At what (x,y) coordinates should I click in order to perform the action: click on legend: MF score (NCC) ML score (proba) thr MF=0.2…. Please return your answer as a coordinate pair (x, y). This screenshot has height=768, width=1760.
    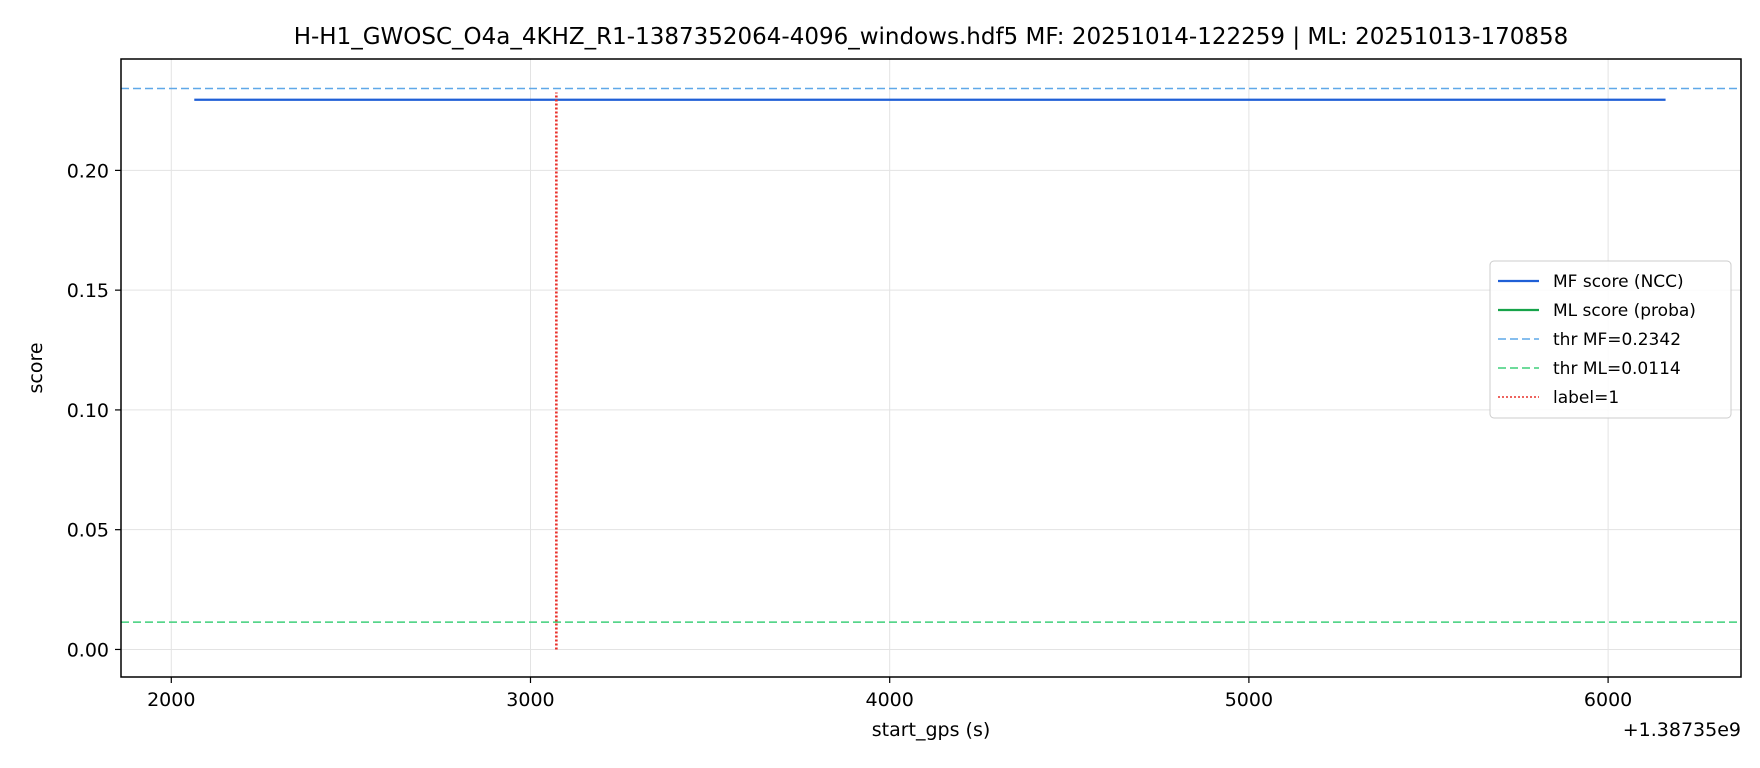
    Looking at the image, I should click on (1610, 339).